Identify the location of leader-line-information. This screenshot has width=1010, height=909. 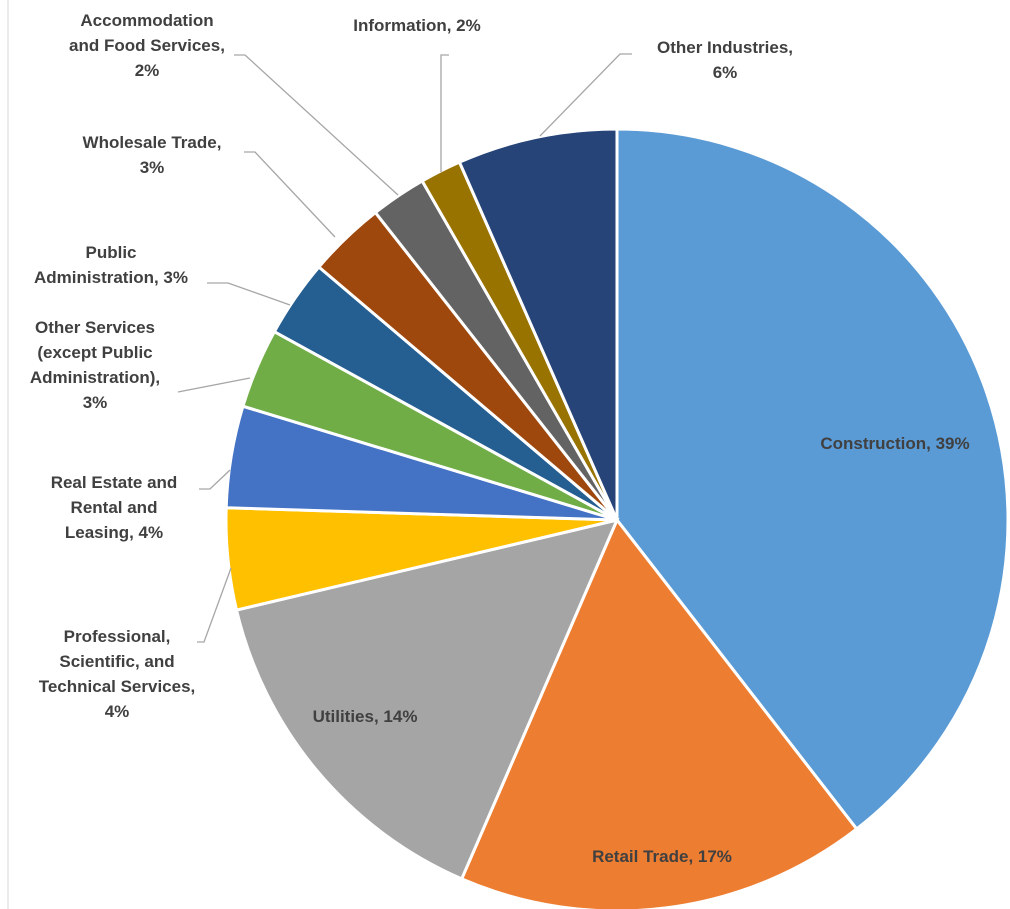
(444, 113).